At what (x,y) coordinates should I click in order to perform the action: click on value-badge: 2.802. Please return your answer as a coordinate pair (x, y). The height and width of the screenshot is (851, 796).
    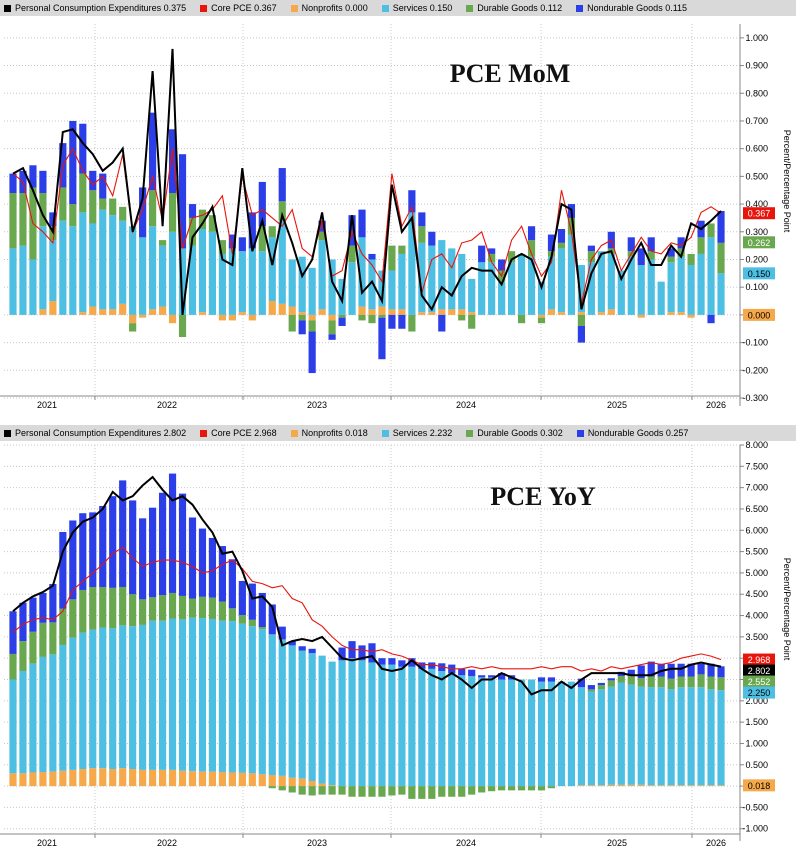
    Looking at the image, I should click on (759, 670).